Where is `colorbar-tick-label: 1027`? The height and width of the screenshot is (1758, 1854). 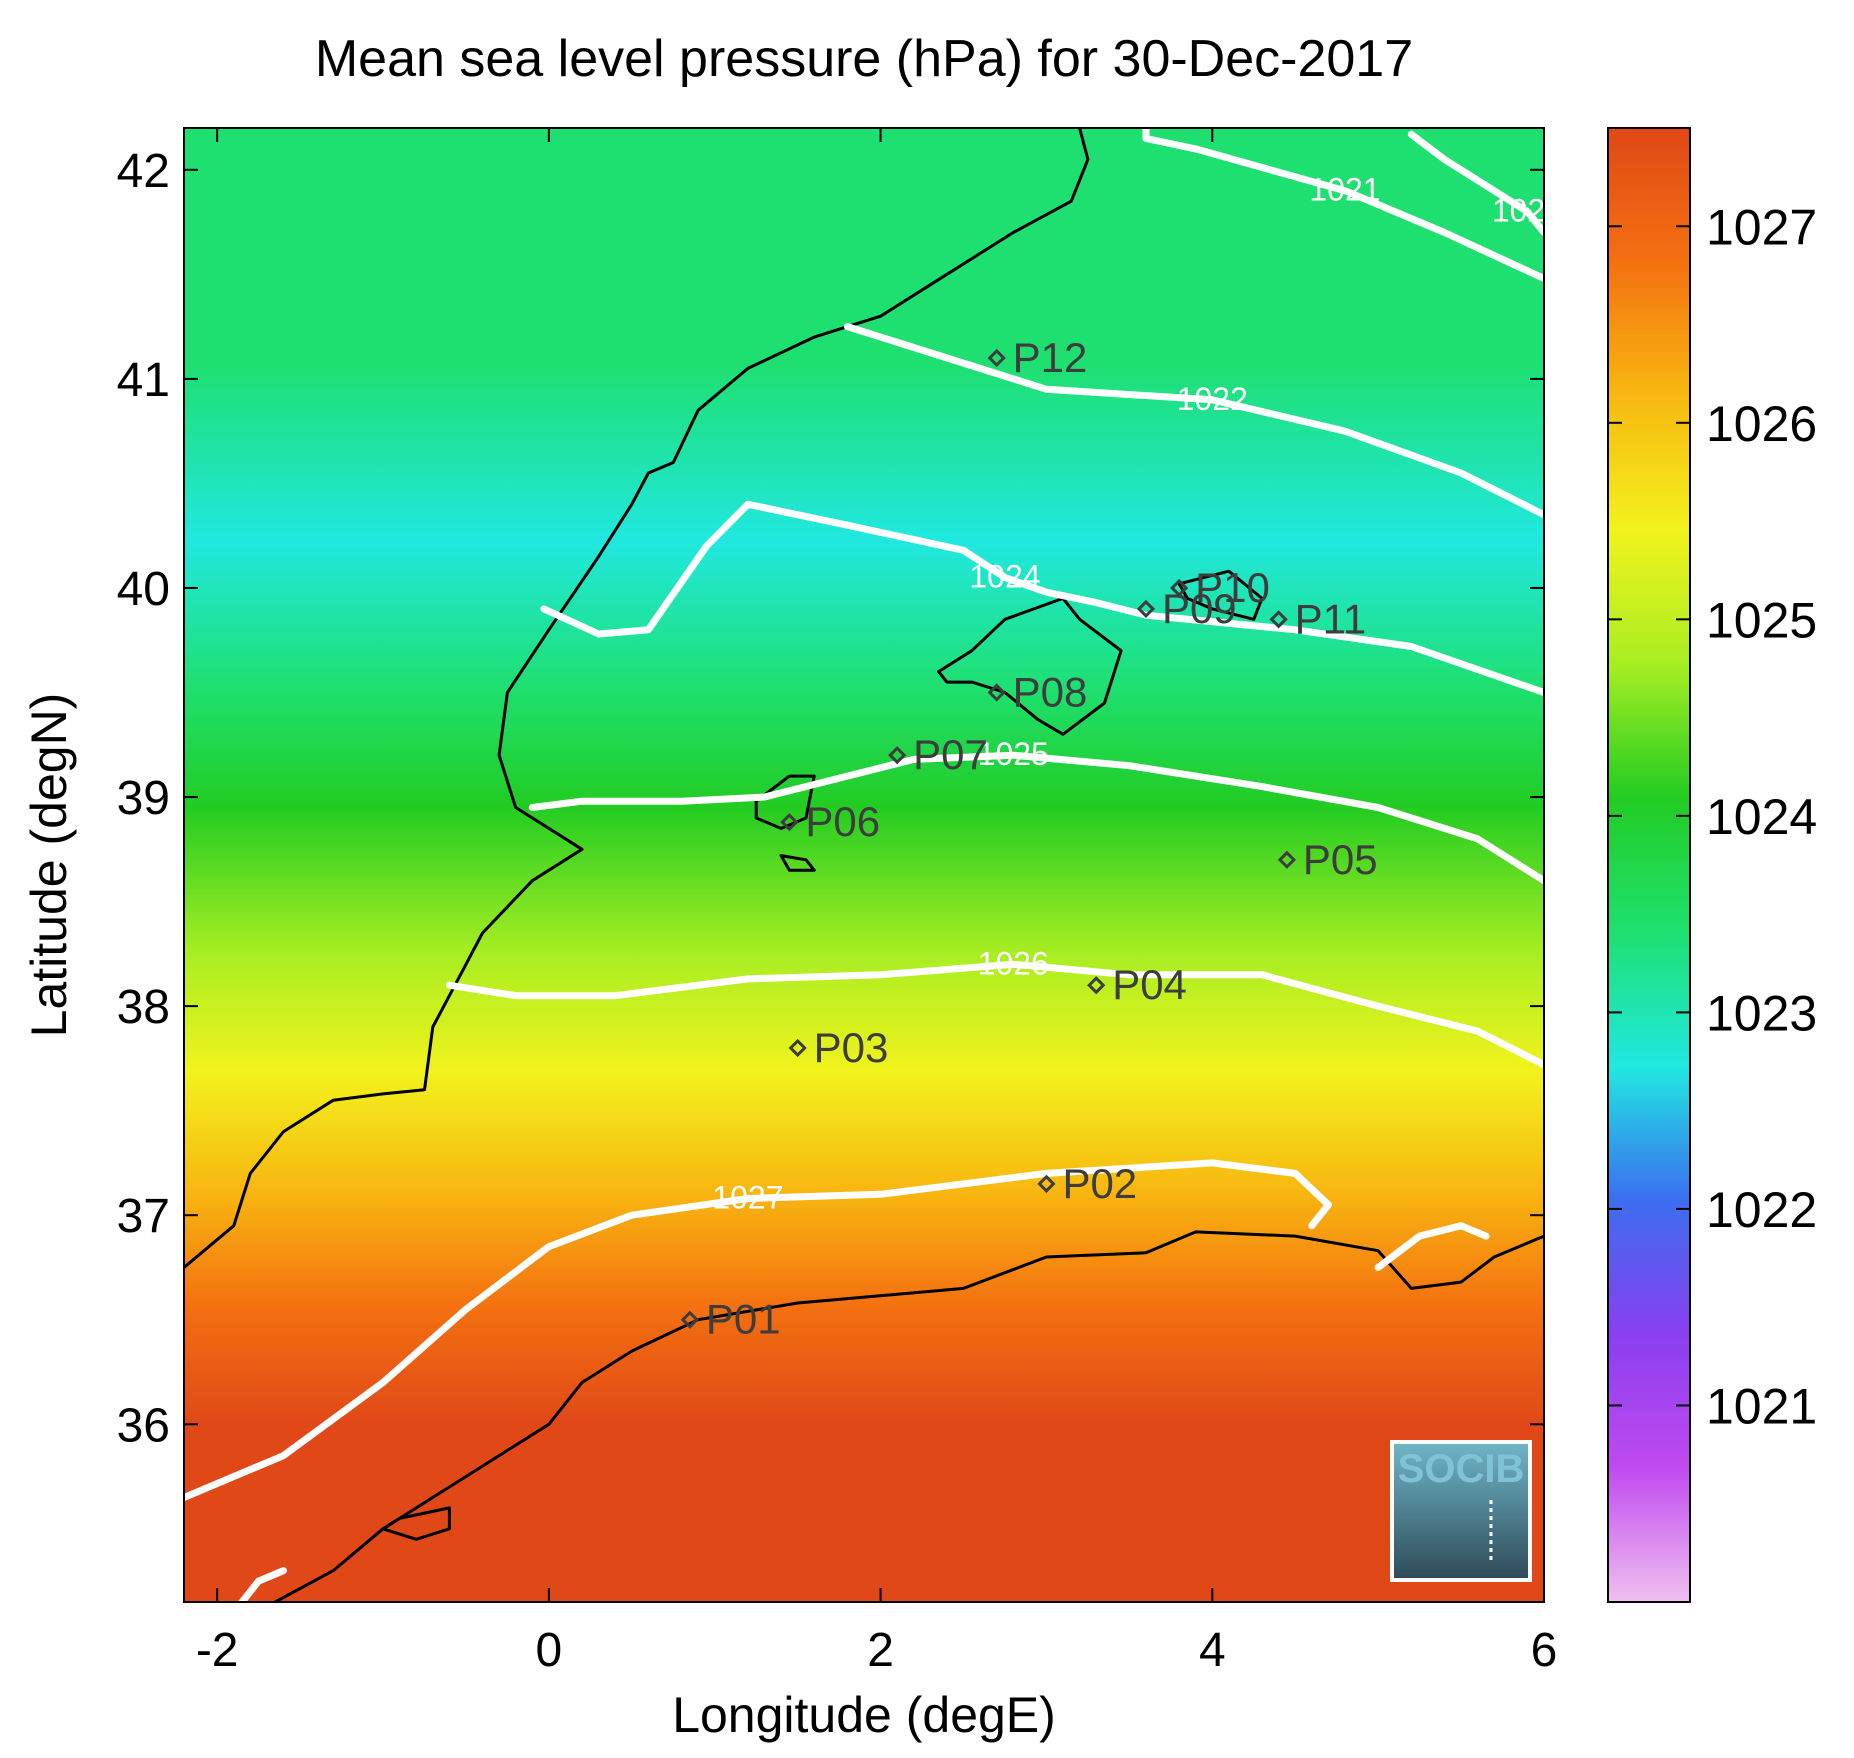
colorbar-tick-label: 1027 is located at coordinates (1761, 227).